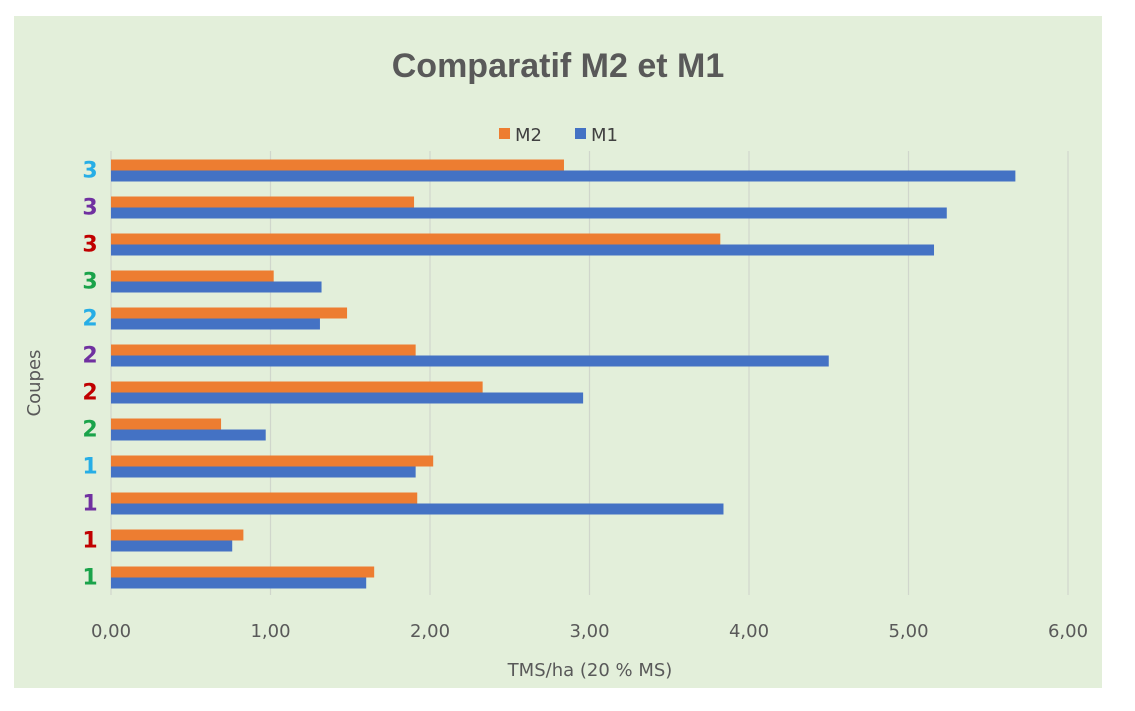 This screenshot has height=711, width=1135. What do you see at coordinates (558, 135) in the screenshot?
I see `legend: M2 M1` at bounding box center [558, 135].